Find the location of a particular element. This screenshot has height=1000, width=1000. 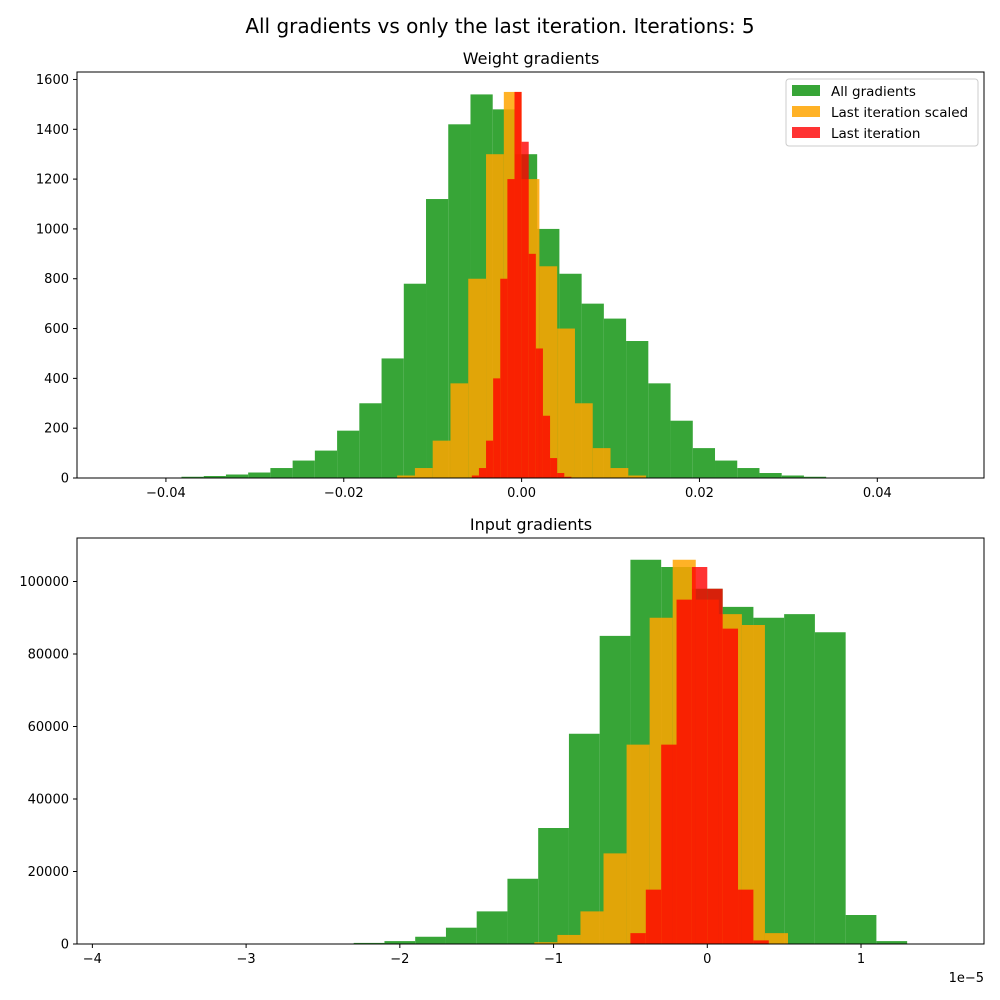

input-gradients-title: Input gradients is located at coordinates (531, 524).